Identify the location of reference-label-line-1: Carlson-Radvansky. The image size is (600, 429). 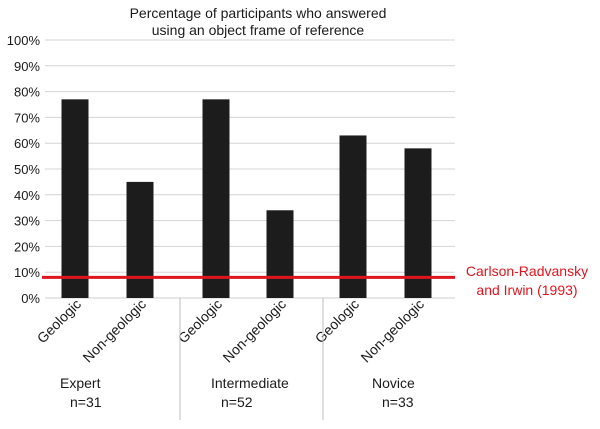
(527, 271).